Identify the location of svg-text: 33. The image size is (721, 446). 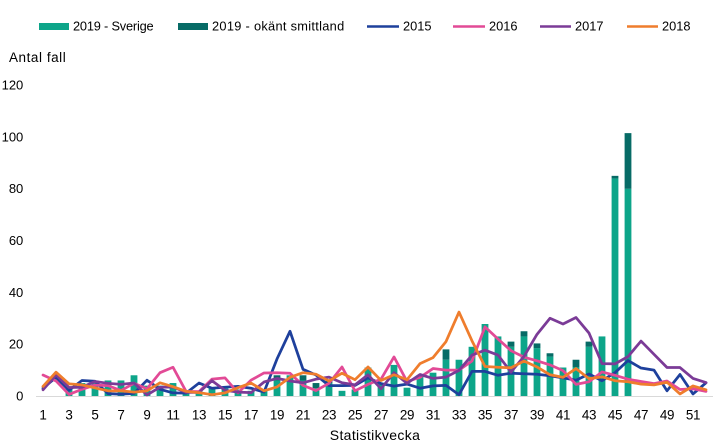
(459, 415).